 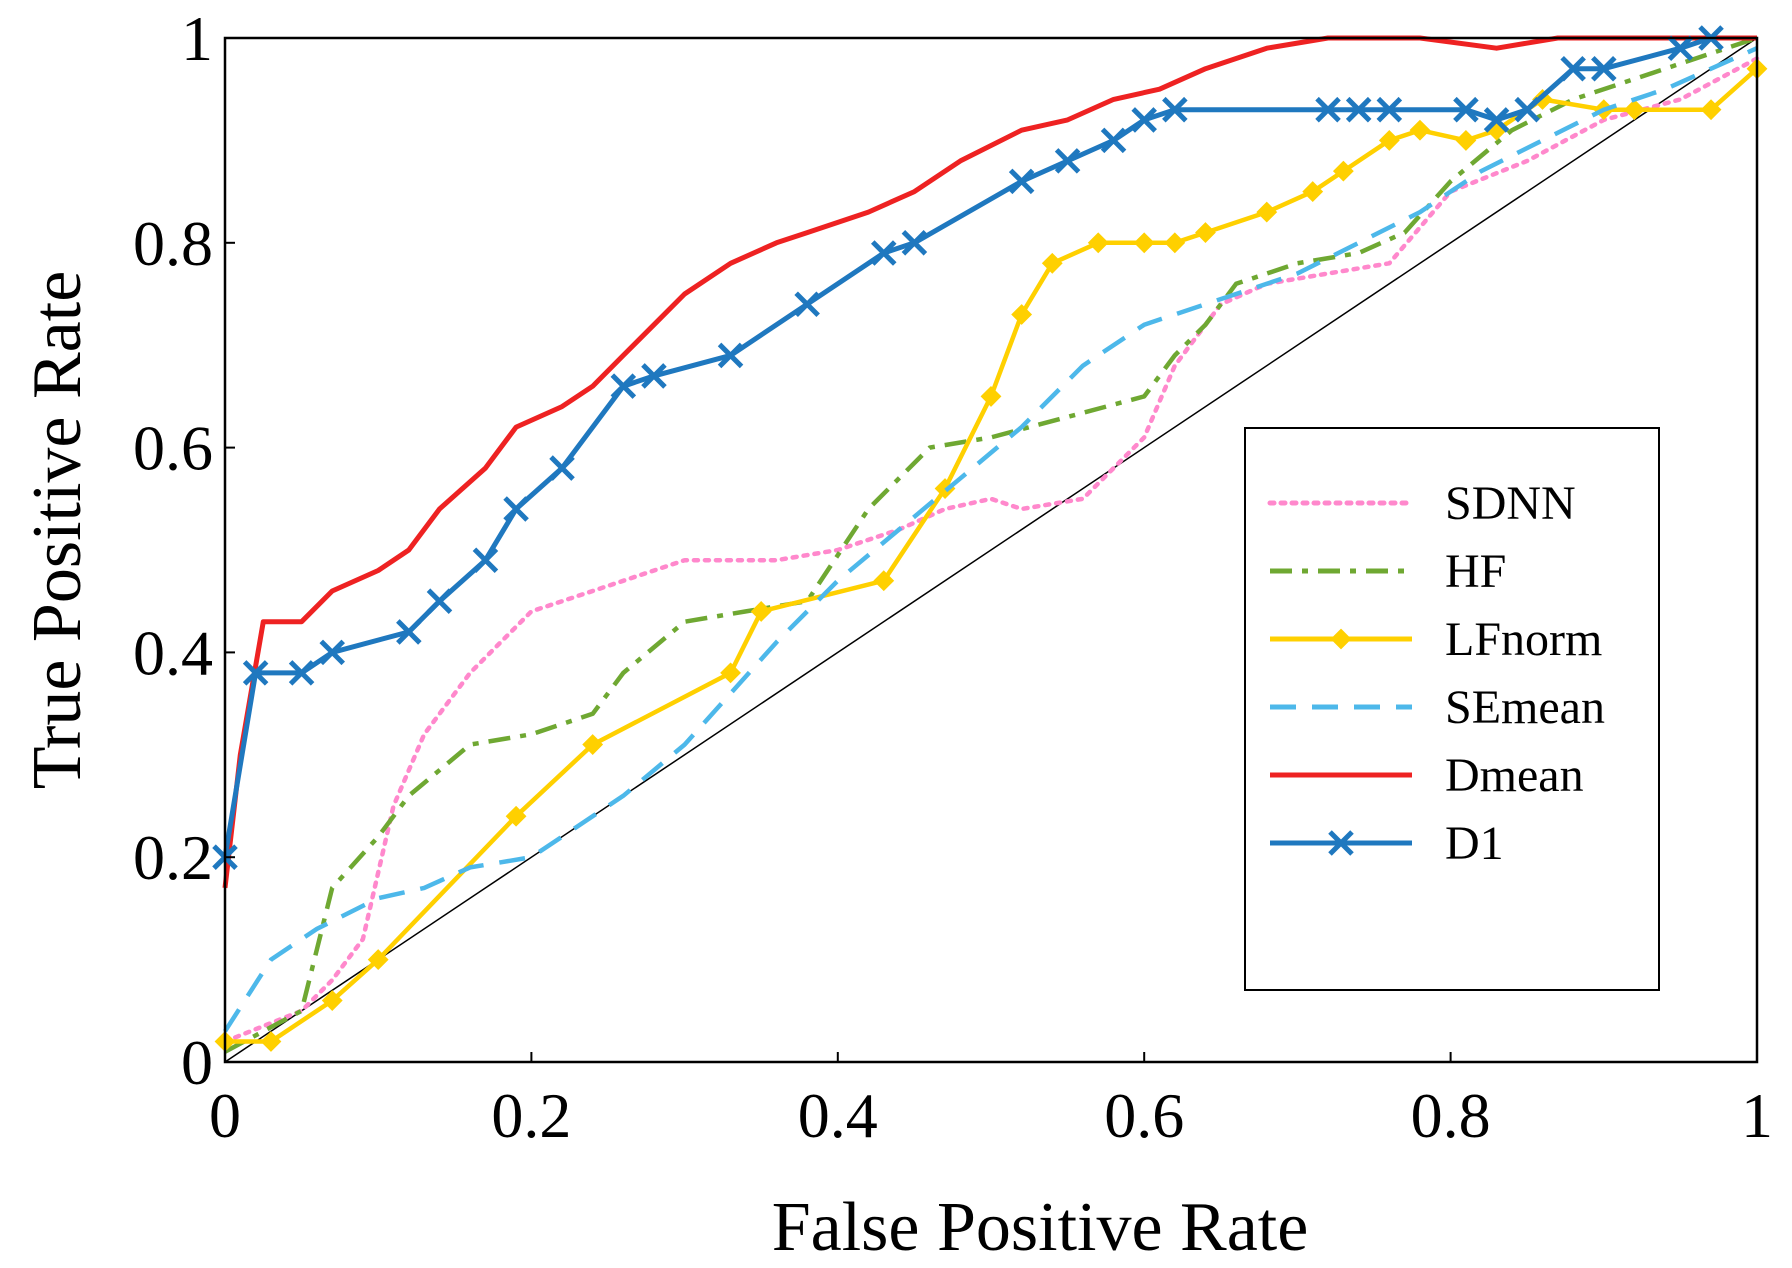 What do you see at coordinates (1436, 639) in the screenshot?
I see `legend-item-lfnorm: LFnorm` at bounding box center [1436, 639].